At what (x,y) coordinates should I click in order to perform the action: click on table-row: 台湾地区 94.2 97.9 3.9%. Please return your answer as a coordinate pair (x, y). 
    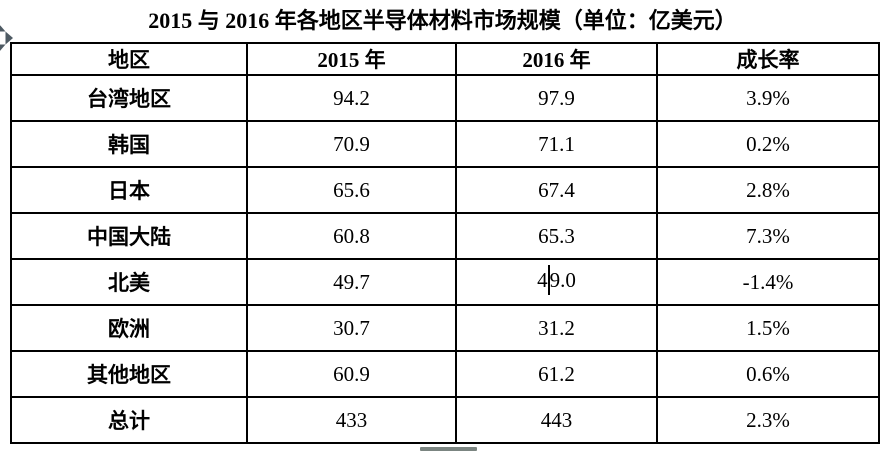
    Looking at the image, I should click on (445, 98).